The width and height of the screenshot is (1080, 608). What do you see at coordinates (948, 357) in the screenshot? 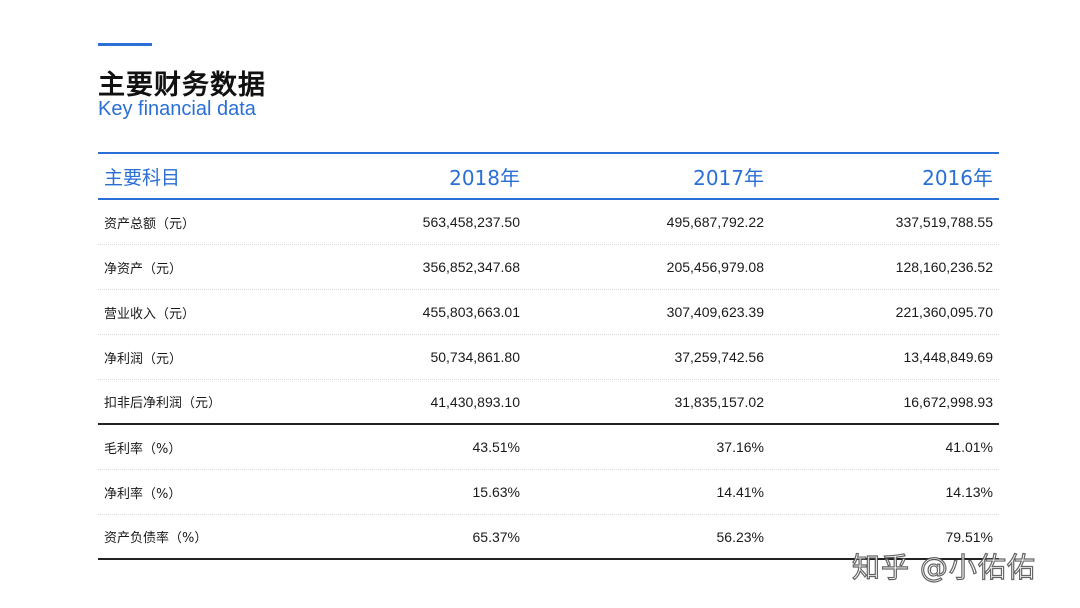
I see `cell-2016: 13,448,849.69` at bounding box center [948, 357].